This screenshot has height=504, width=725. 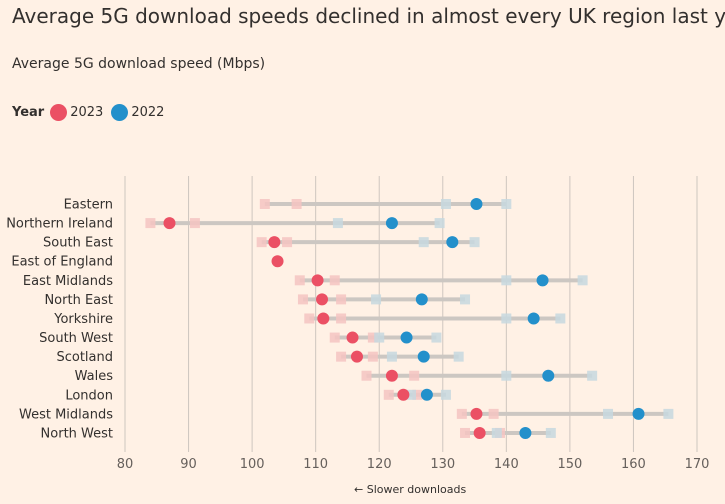 I want to click on x-tick-label-90: 90, so click(x=188, y=464).